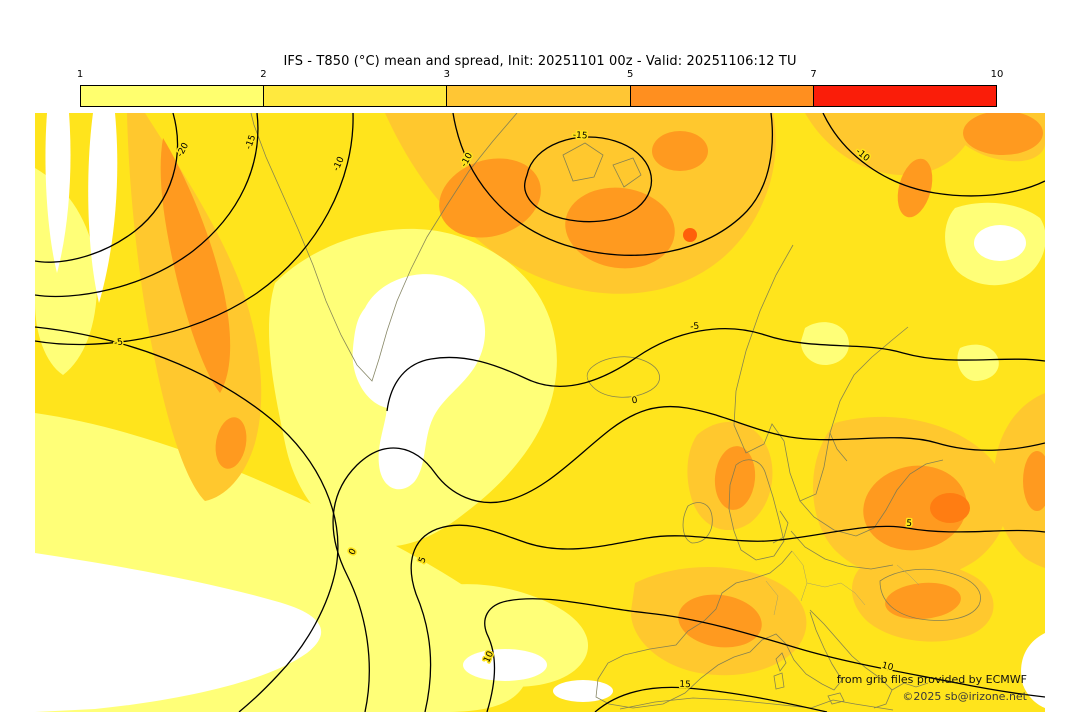 This screenshot has width=1080, height=718. I want to click on colorbar-ticks: 1 2 3 5 7 10, so click(540, 75).